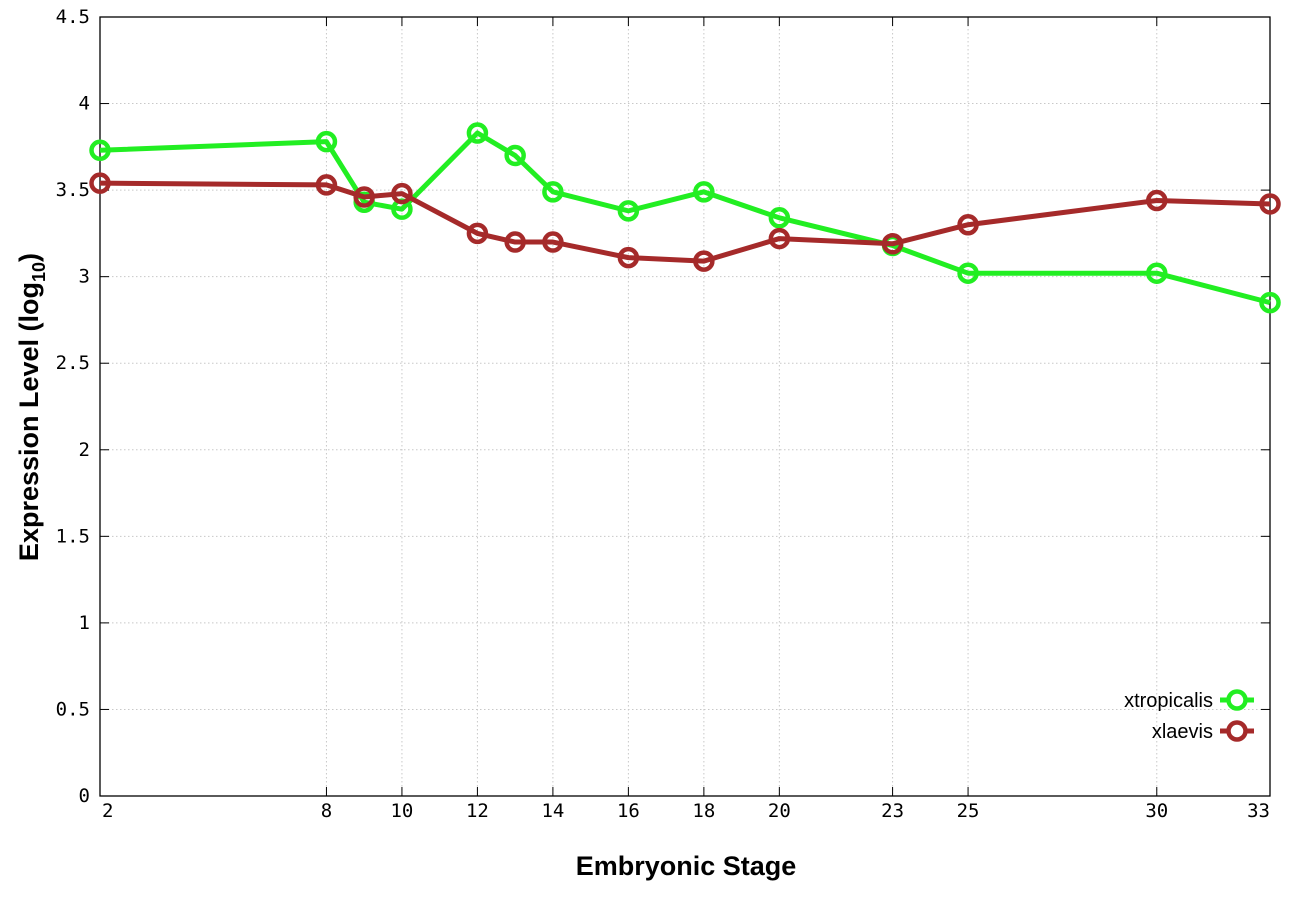 This screenshot has width=1296, height=907. Describe the element at coordinates (628, 811) in the screenshot. I see `x-tick-label: 16` at that location.